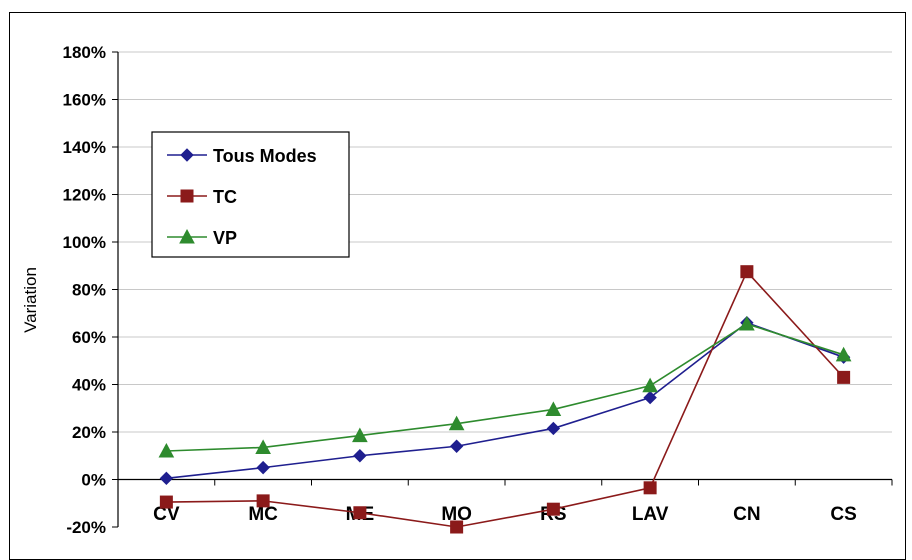 The height and width of the screenshot is (560, 912). I want to click on legend-item-vp: VP, so click(202, 238).